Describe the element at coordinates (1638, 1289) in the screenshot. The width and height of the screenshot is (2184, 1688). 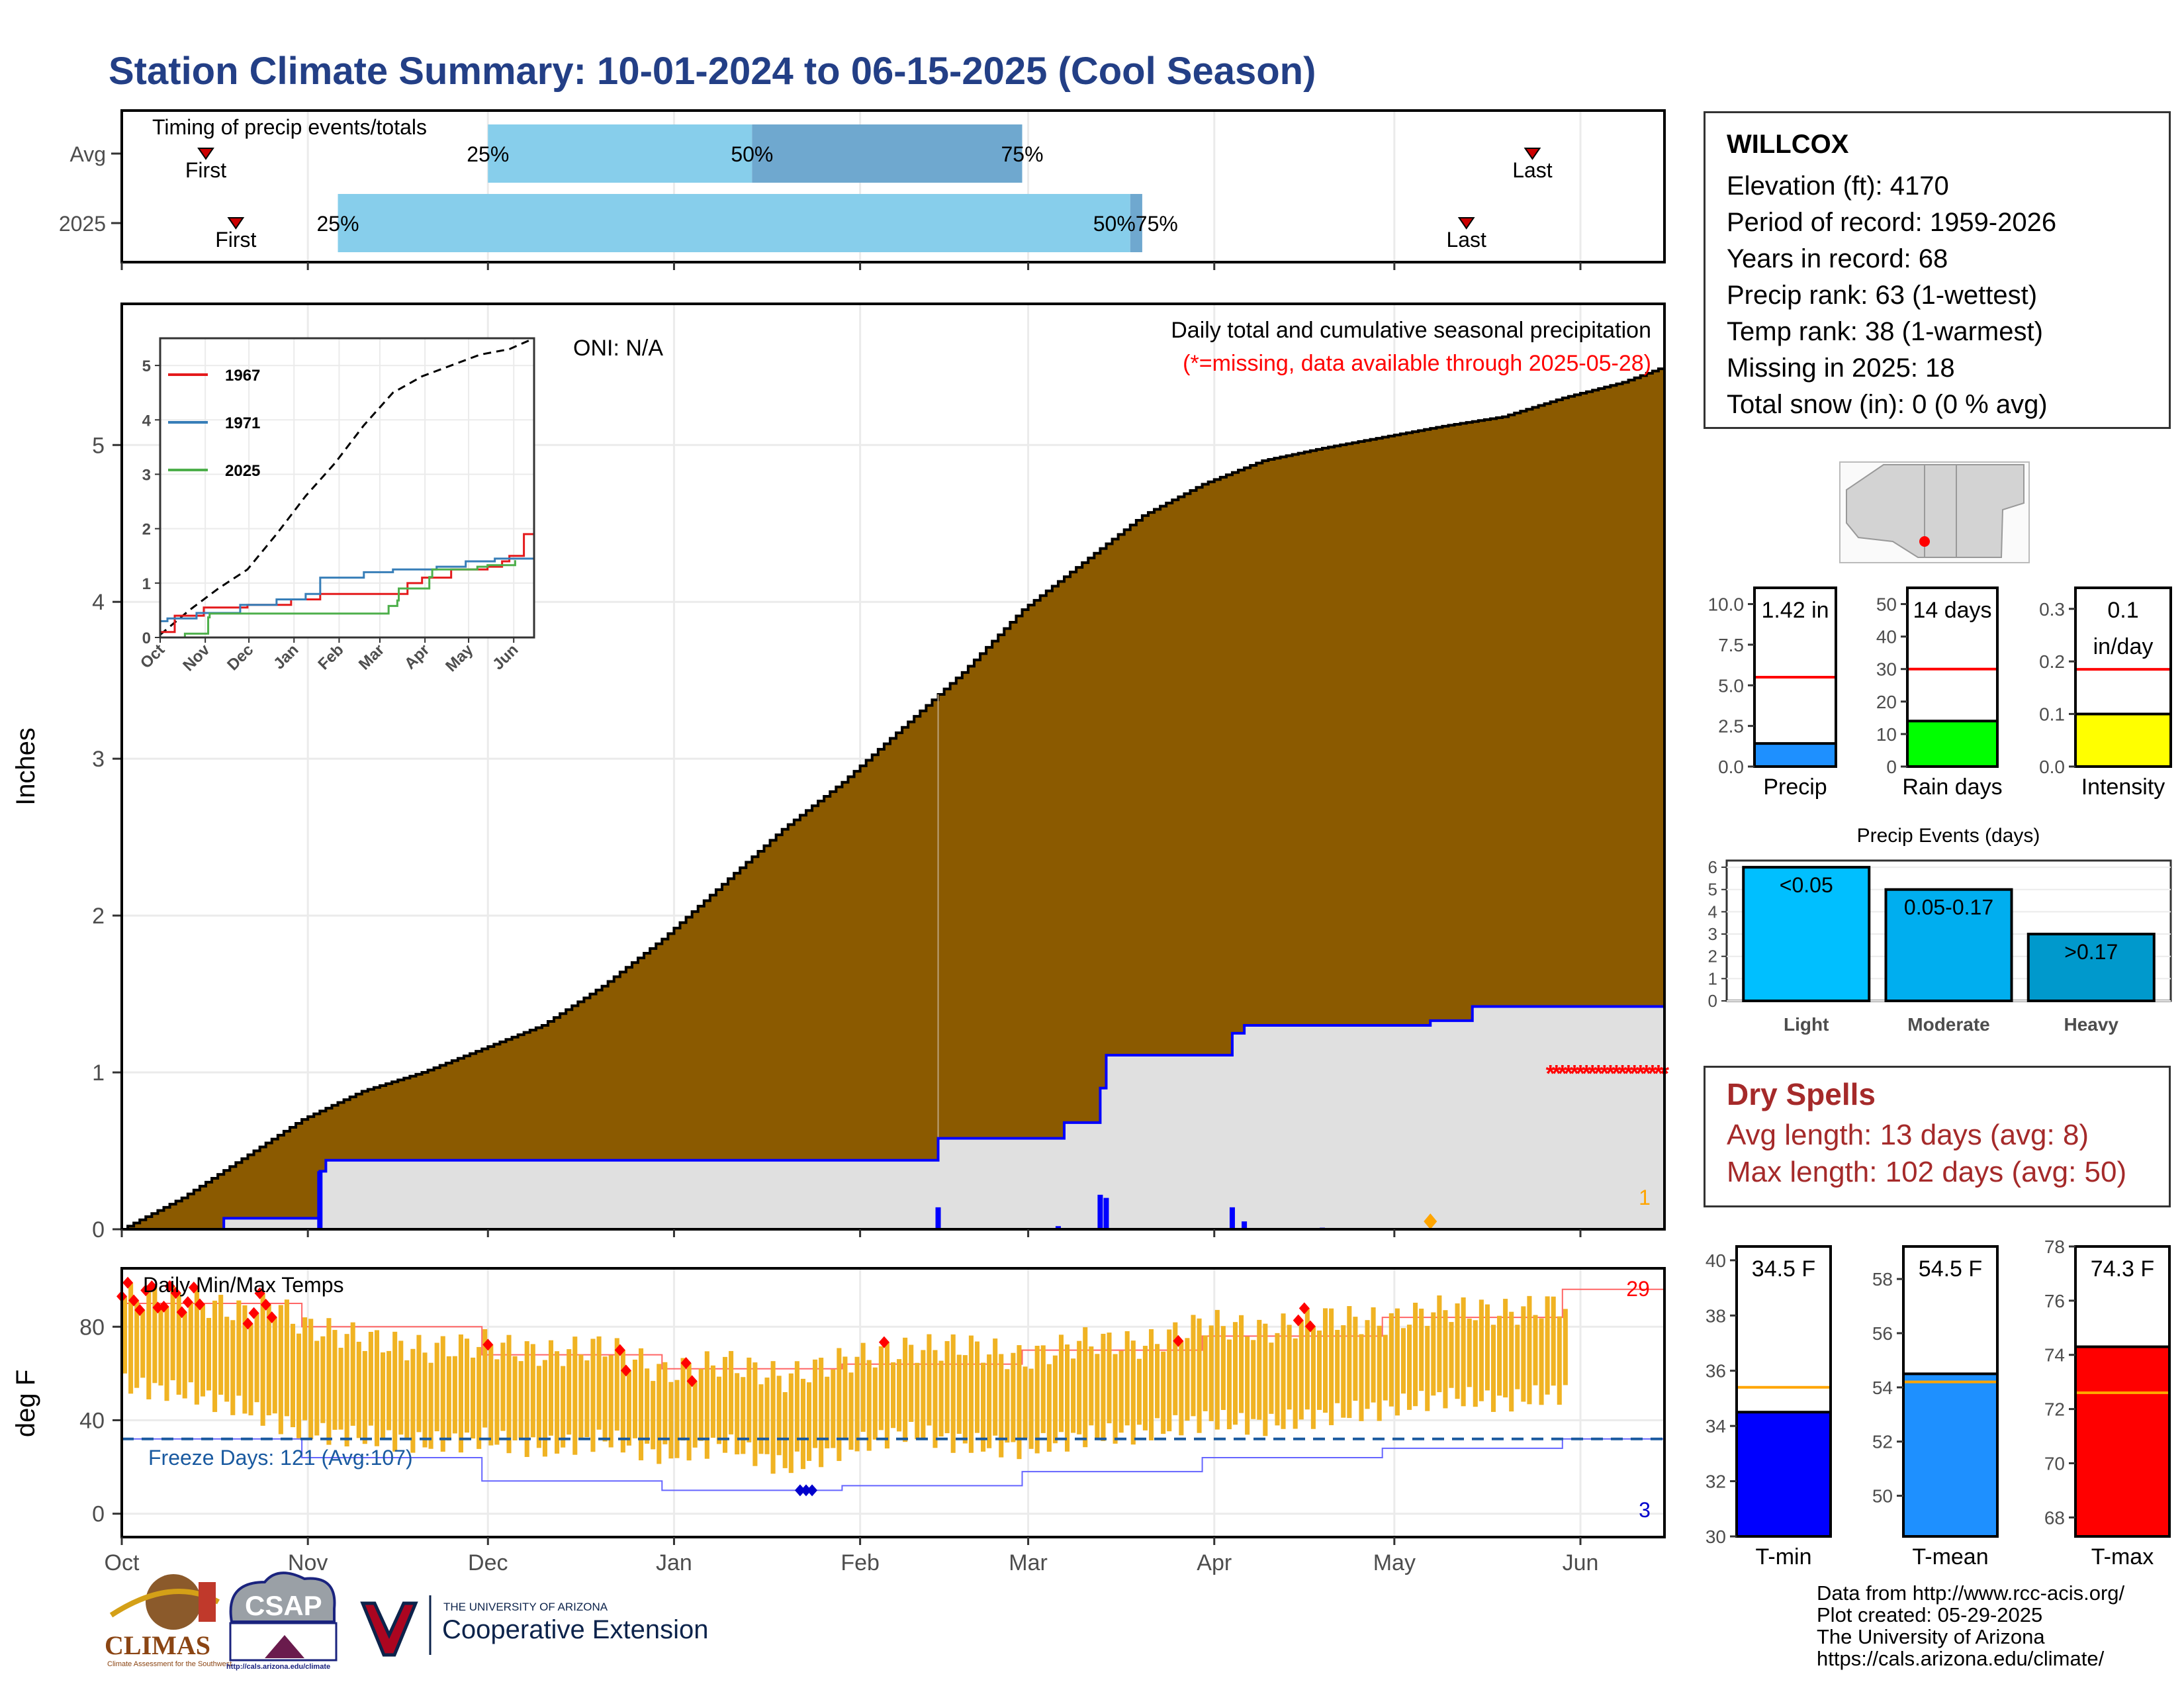
I see `record-high-count: 29` at that location.